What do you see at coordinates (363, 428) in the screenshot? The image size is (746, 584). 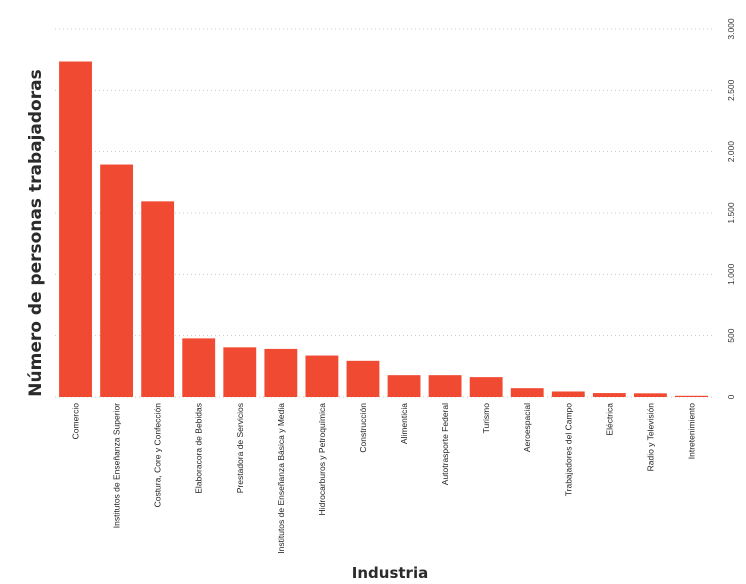 I see `x-category-label: Construcción` at bounding box center [363, 428].